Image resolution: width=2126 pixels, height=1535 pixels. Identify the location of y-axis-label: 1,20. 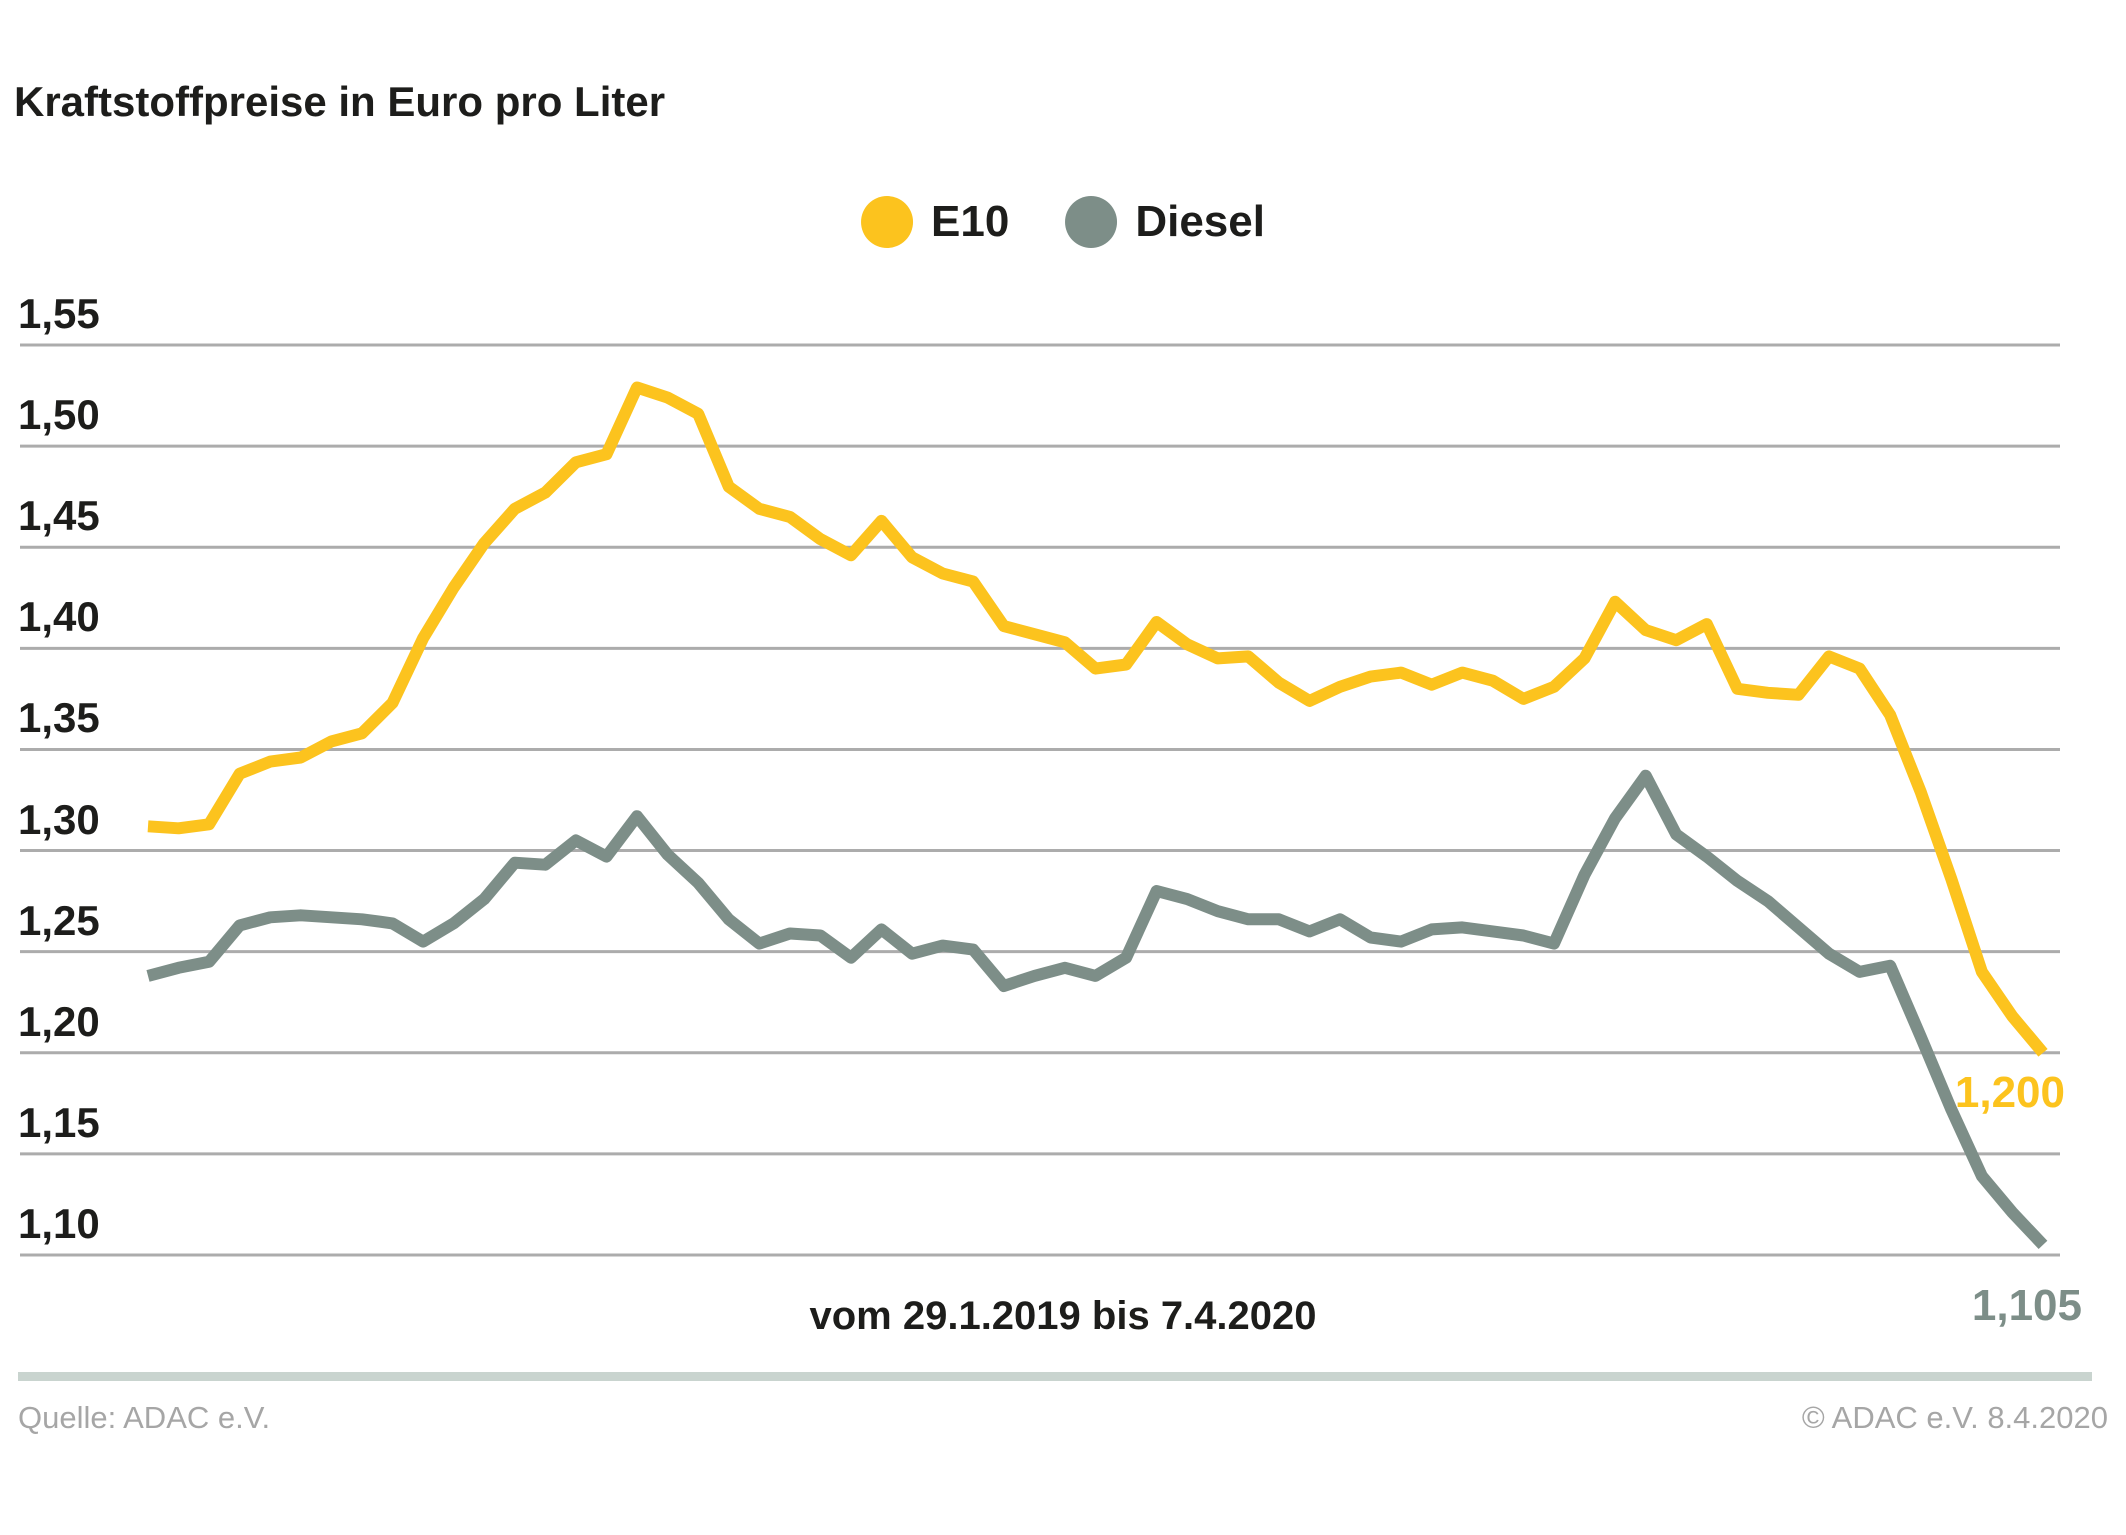
(59, 1021).